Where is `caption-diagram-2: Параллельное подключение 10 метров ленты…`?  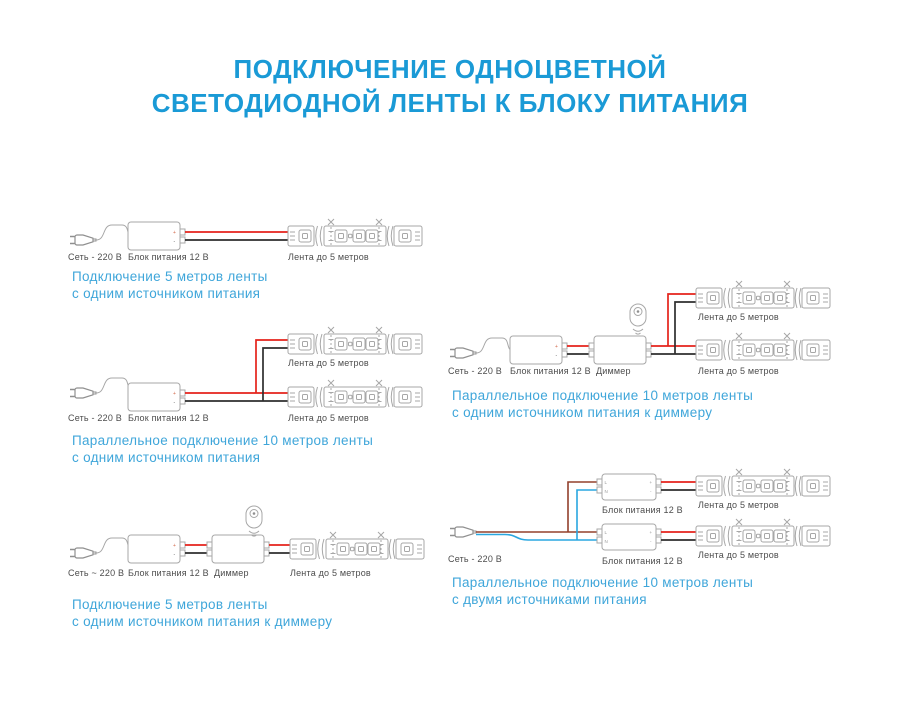
caption-diagram-2: Параллельное подключение 10 метров ленты… is located at coordinates (222, 449).